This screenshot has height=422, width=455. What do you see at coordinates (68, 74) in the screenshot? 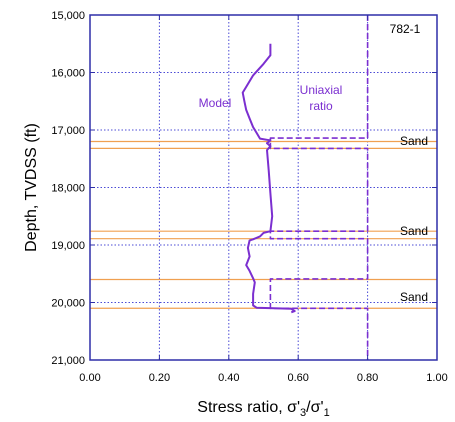
I see `y-tick-label: 16,000` at bounding box center [68, 74].